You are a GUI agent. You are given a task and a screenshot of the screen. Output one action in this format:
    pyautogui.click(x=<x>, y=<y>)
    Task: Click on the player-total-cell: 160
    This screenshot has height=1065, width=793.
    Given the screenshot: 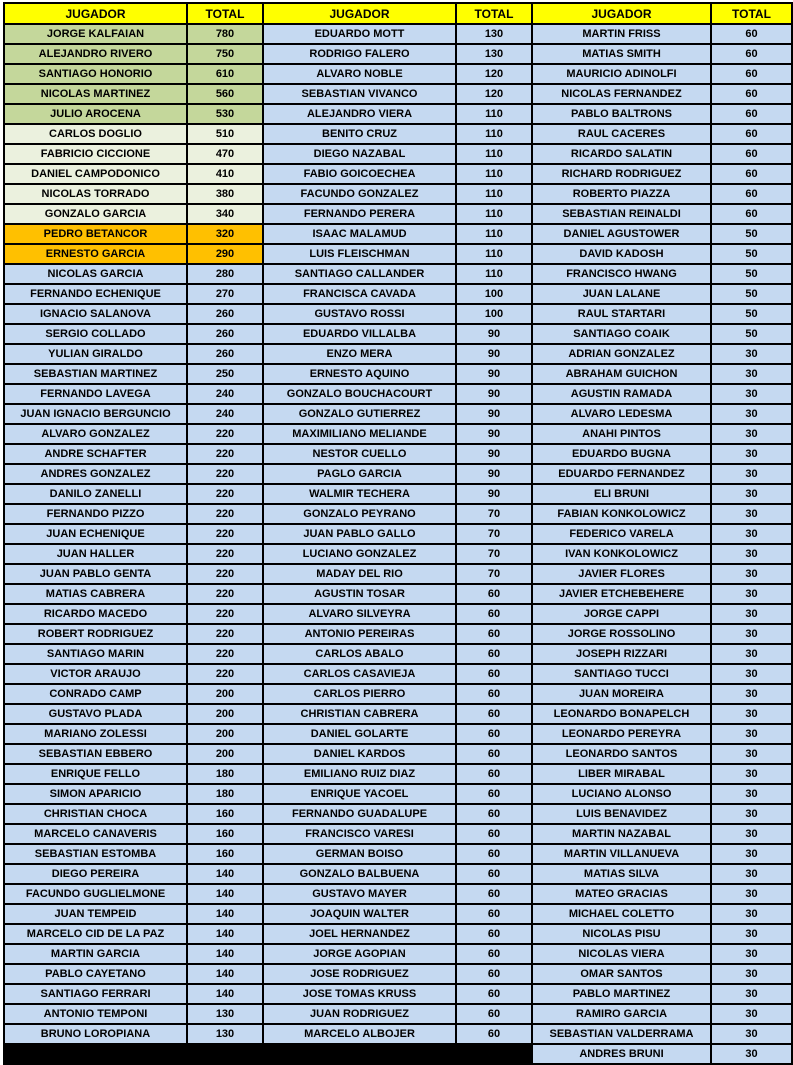 What is the action you would take?
    pyautogui.click(x=225, y=814)
    